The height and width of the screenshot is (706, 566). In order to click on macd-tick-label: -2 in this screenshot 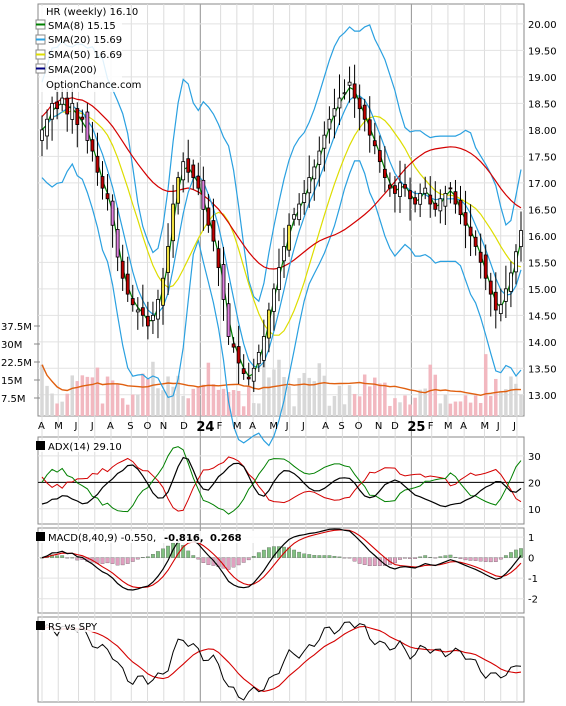, I will do `click(533, 600)`.